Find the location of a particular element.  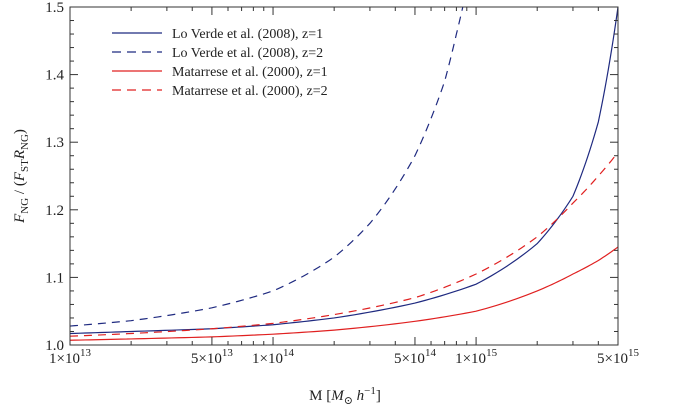

legend-label-lo-verde-et-al-2008-z-2: Lo Verde et al. (2008), z=2 is located at coordinates (247, 53).